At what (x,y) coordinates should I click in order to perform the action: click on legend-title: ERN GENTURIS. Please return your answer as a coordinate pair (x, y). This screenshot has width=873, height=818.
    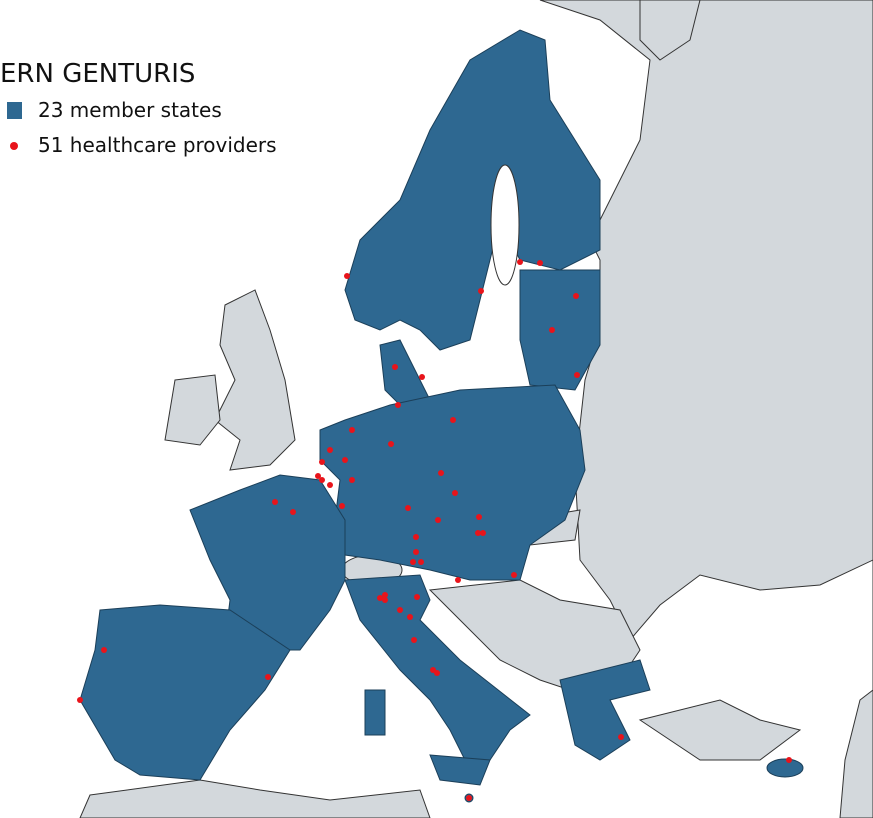
    Looking at the image, I should click on (97, 74).